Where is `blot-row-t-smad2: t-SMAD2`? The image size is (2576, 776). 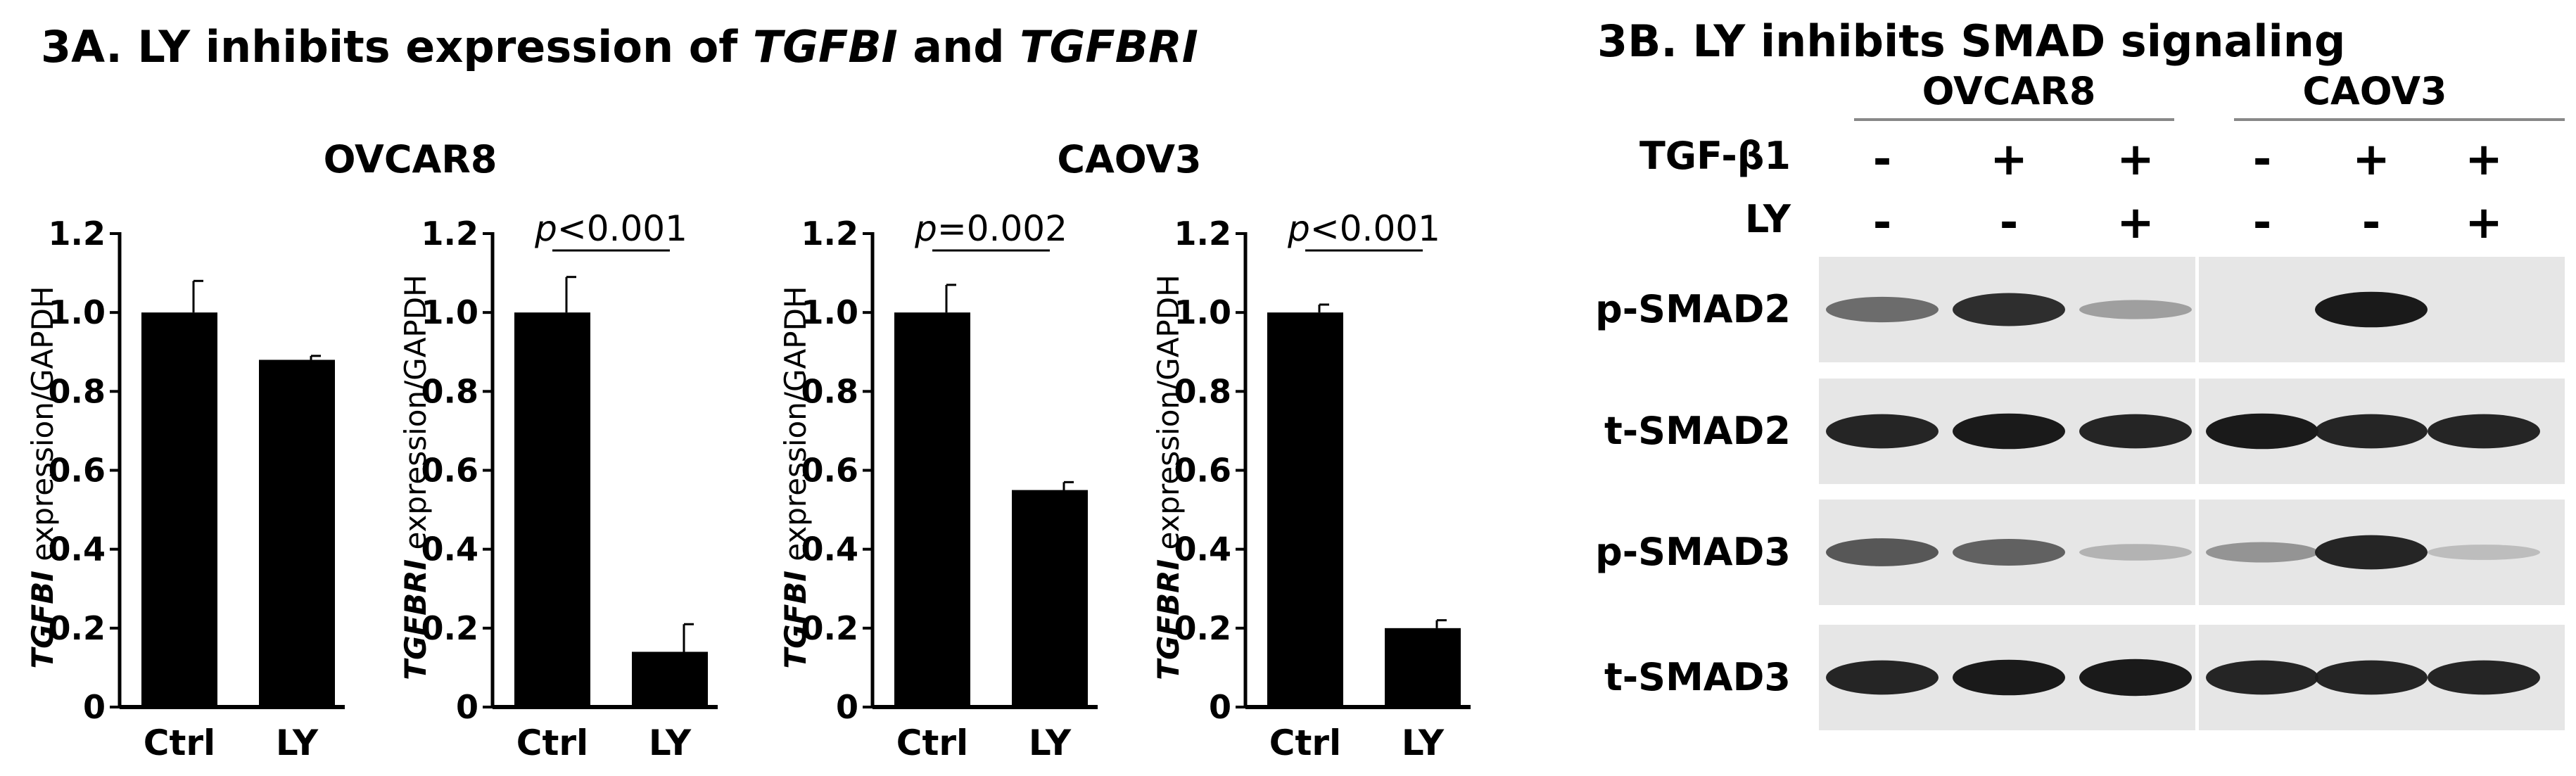 blot-row-t-smad2: t-SMAD2 is located at coordinates (2084, 431).